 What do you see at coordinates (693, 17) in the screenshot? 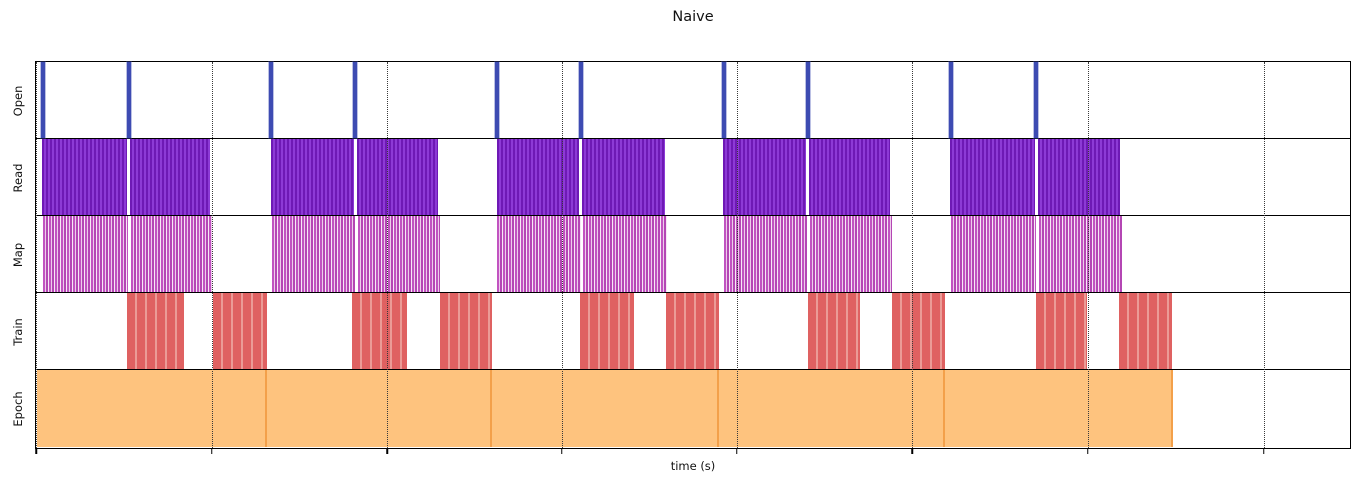
I see `chart-title: Naive` at bounding box center [693, 17].